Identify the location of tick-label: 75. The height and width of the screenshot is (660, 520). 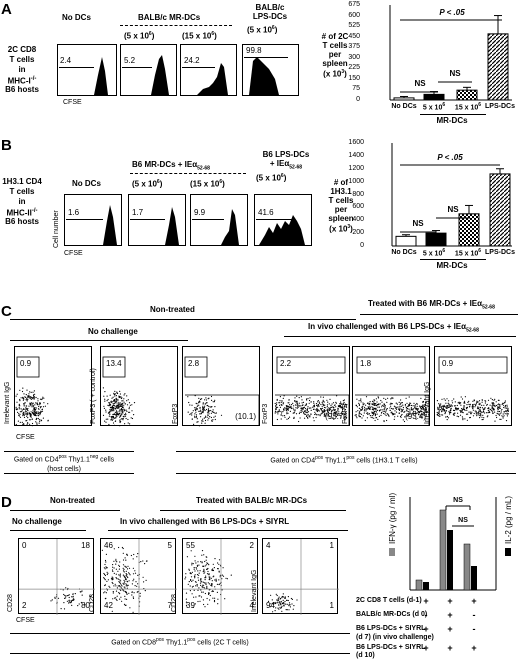
(356, 89).